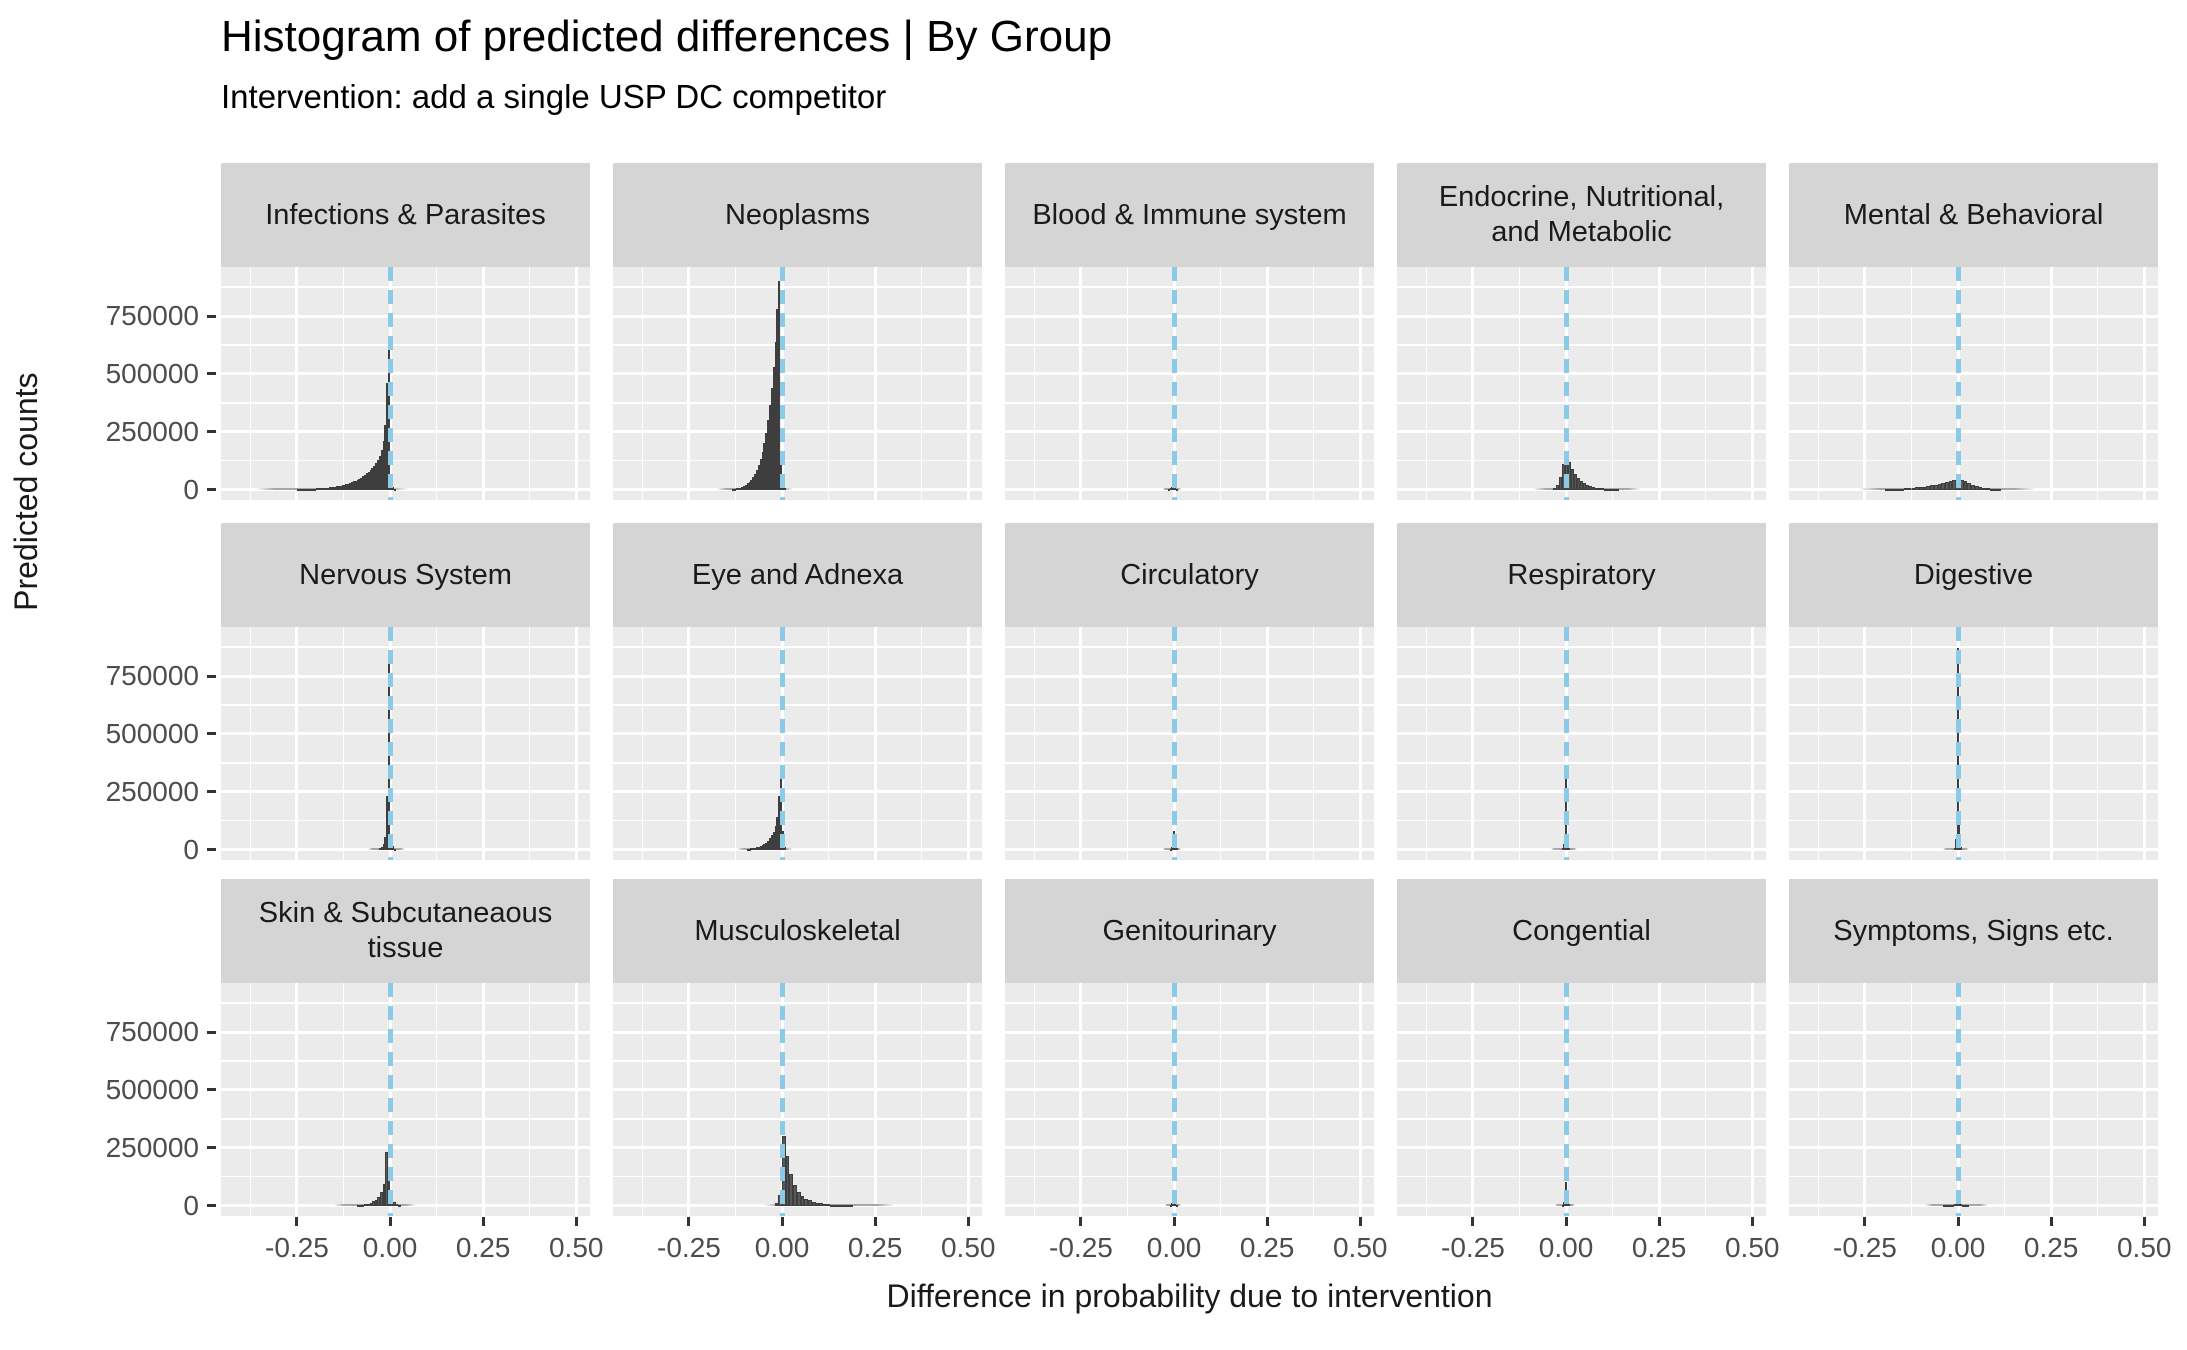 The image size is (2187, 1350). I want to click on facet-label: Musculoskeletal, so click(797, 930).